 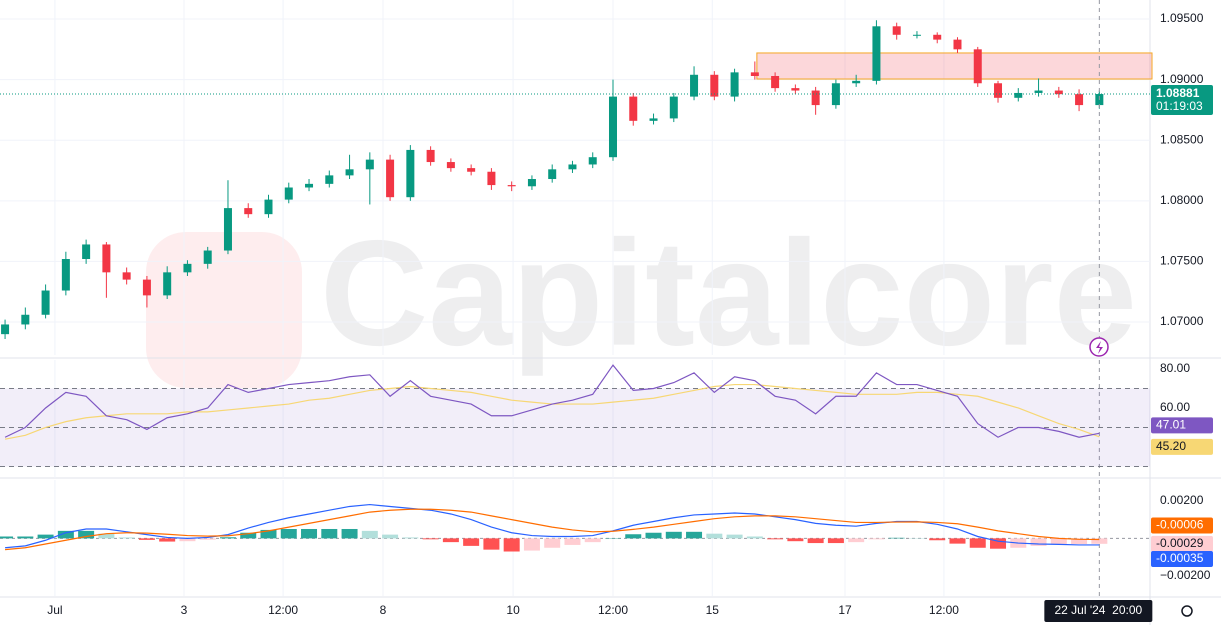 I want to click on settings-icon, so click(x=1187, y=611).